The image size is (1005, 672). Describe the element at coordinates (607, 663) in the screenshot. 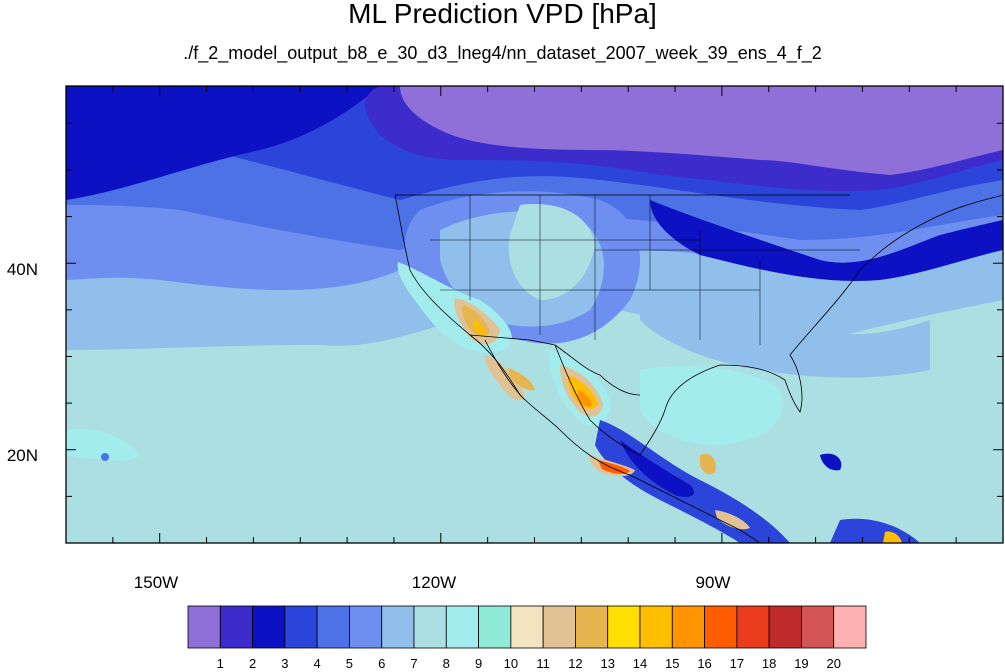

I see `colorbar-label: 13` at that location.